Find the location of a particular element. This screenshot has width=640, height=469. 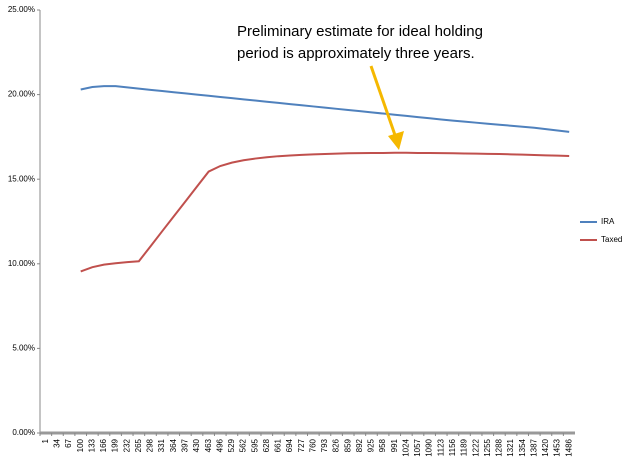

x-tick-label: 1090 is located at coordinates (429, 447).